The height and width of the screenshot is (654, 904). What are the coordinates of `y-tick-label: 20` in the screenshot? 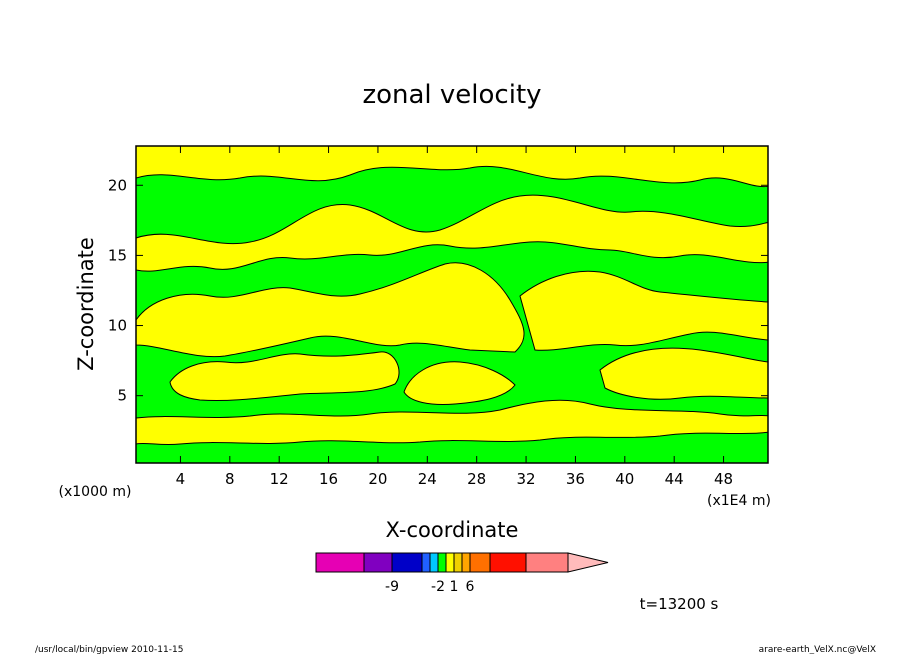 It's located at (117, 185).